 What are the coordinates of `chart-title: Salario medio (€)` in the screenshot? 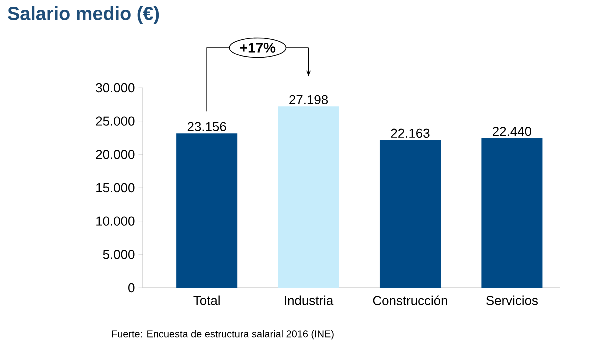 It's located at (84, 15).